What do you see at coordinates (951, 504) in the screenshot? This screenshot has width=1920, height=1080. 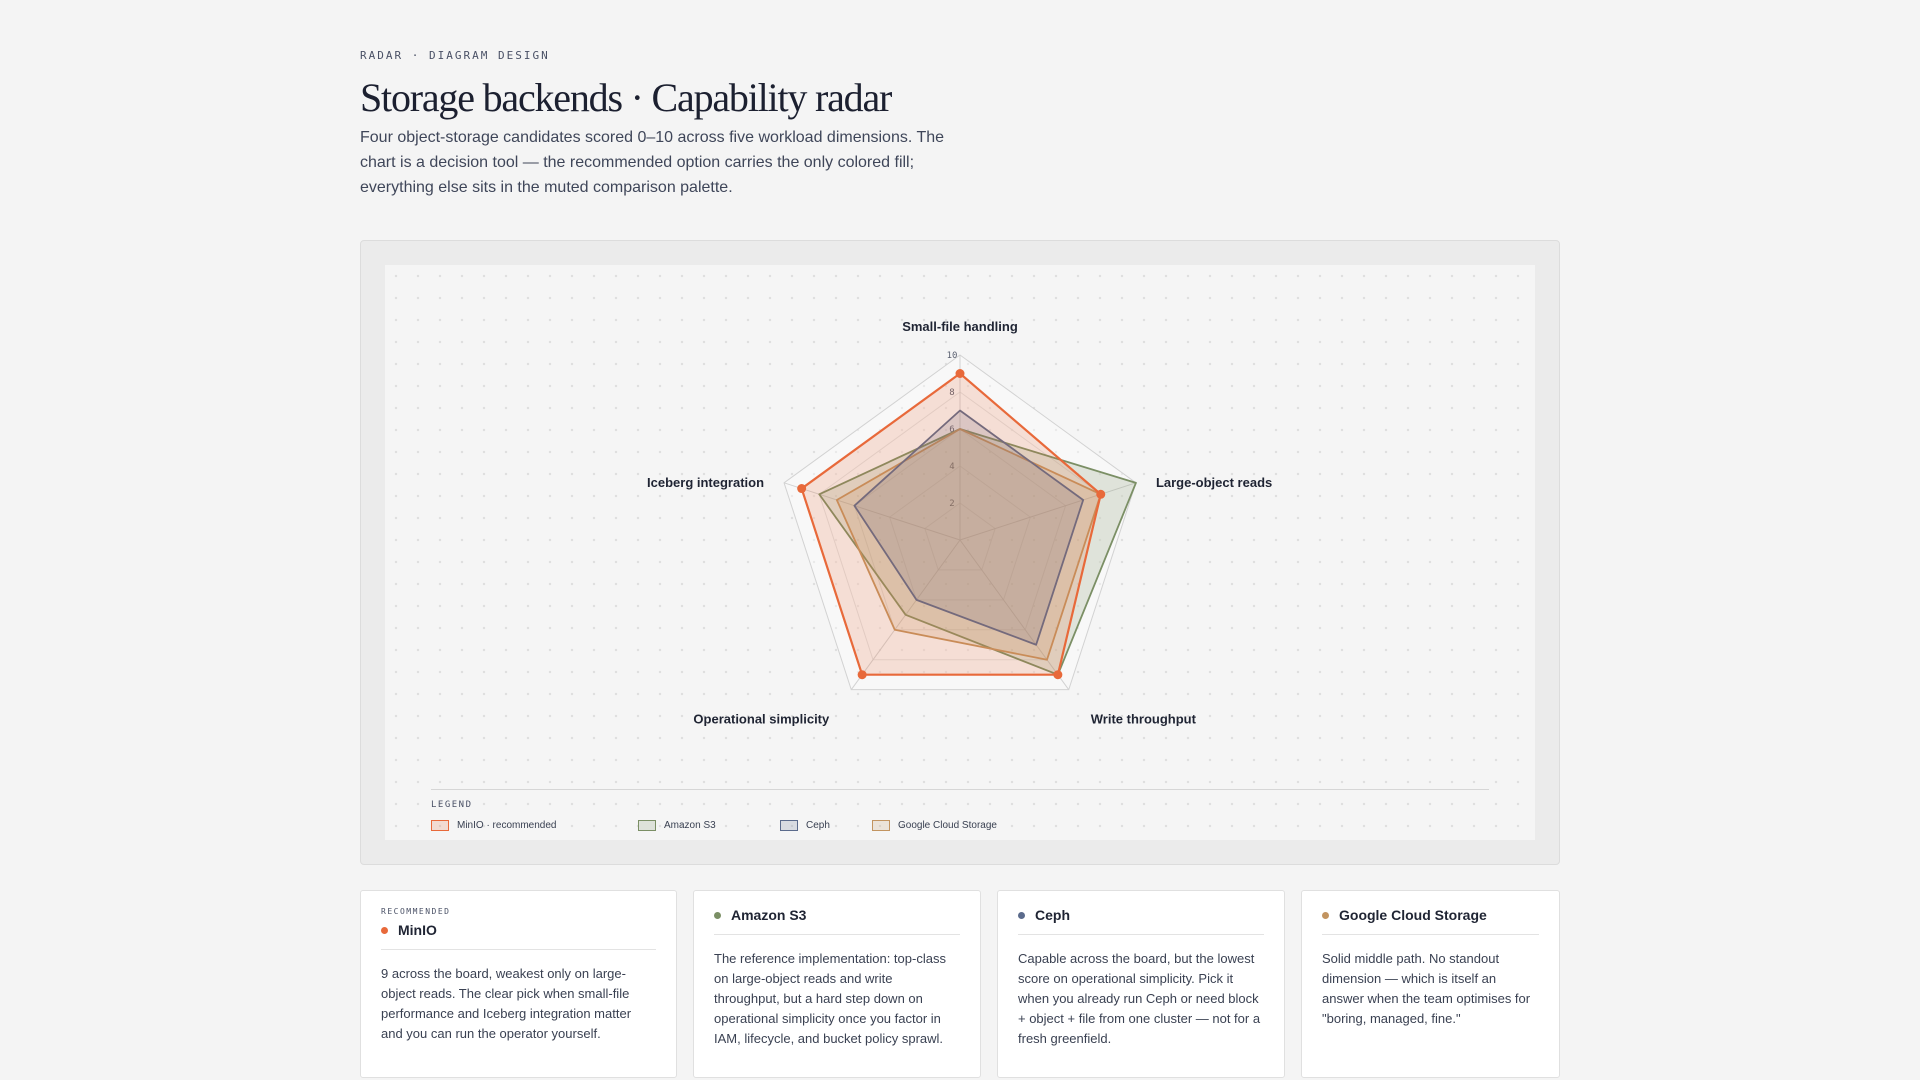 I see `tick-label: 2` at bounding box center [951, 504].